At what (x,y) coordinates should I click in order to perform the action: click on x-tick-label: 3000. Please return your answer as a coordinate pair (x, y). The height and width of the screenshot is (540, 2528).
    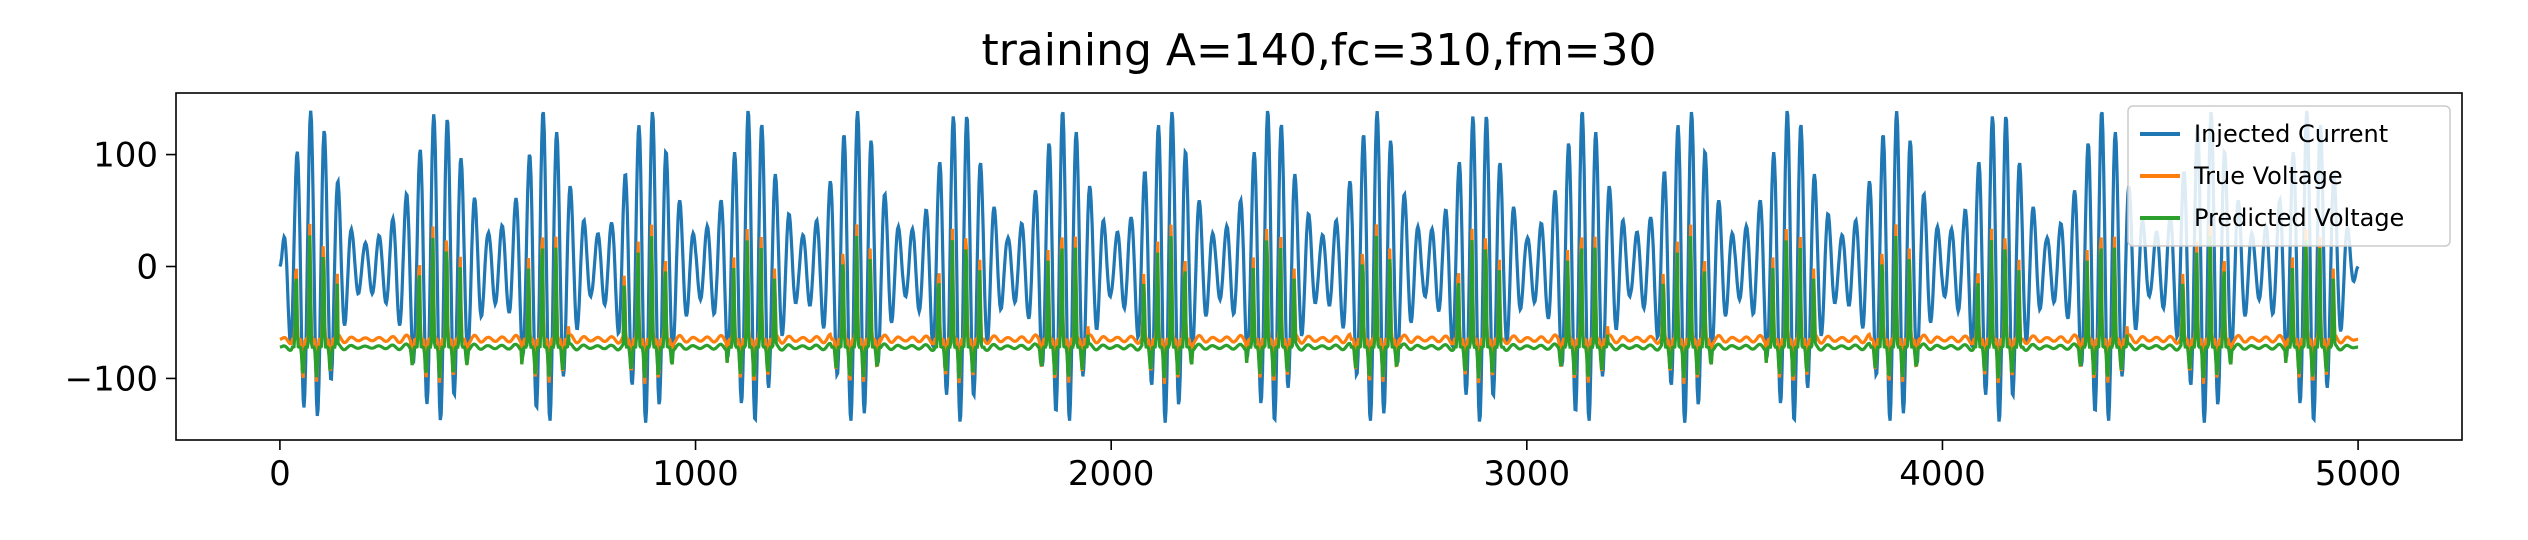
    Looking at the image, I should click on (1527, 474).